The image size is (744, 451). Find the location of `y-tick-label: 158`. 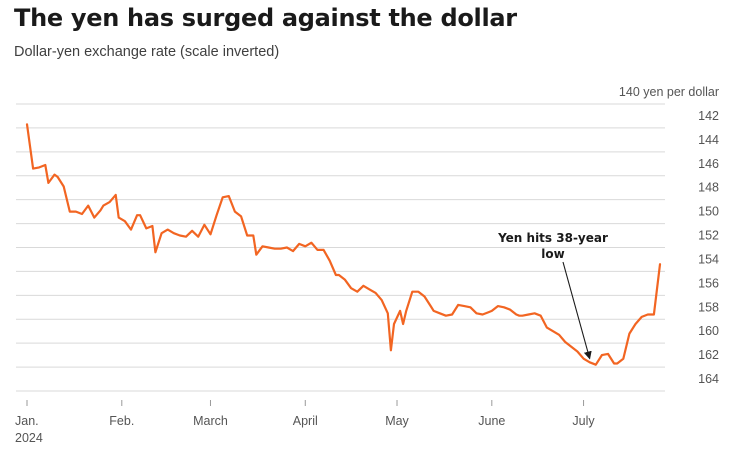

y-tick-label: 158 is located at coordinates (708, 307).